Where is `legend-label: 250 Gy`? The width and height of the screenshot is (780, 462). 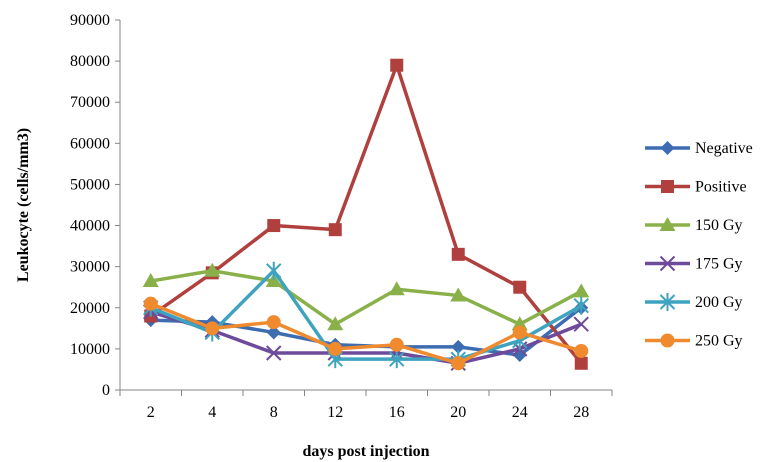
legend-label: 250 Gy is located at coordinates (719, 341).